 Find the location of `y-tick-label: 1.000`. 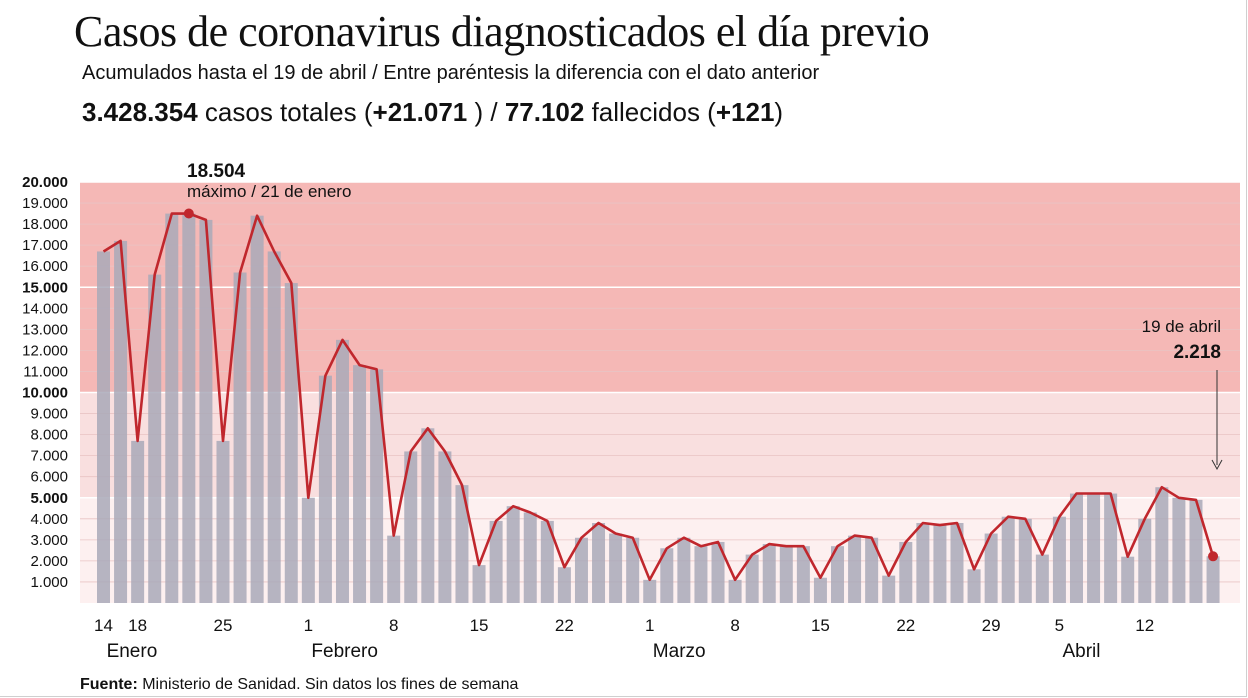

y-tick-label: 1.000 is located at coordinates (49, 582).